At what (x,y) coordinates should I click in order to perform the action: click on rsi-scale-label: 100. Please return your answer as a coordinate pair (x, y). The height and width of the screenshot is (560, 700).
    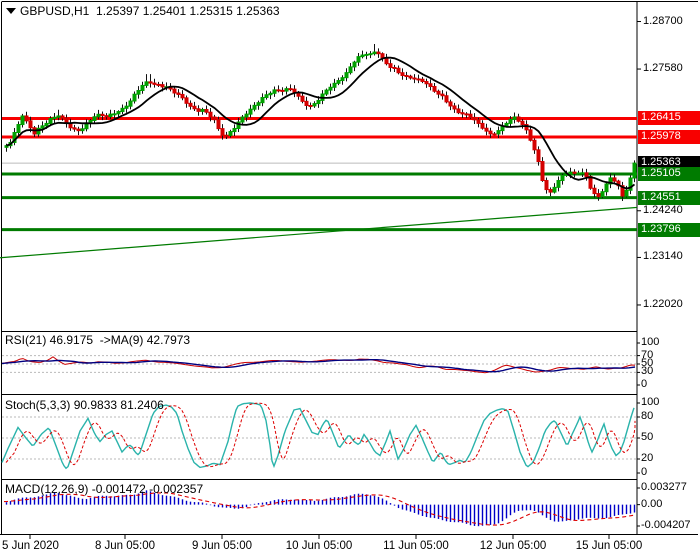
    Looking at the image, I should click on (650, 342).